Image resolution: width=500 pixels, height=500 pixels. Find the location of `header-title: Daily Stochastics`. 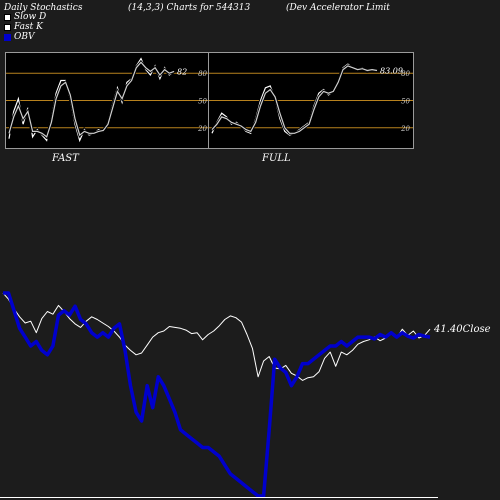

header-title: Daily Stochastics is located at coordinates (43, 8).